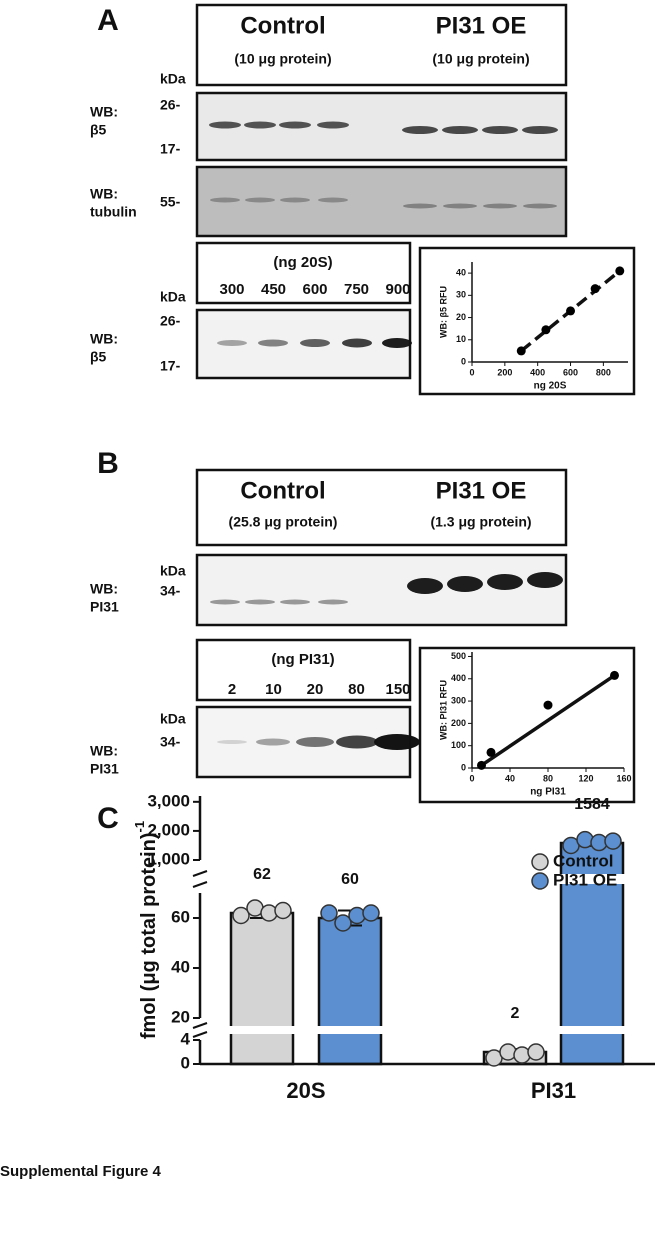 The height and width of the screenshot is (1251, 659). Describe the element at coordinates (480, 59) in the screenshot. I see `column-subtitle: (10 μg protein)` at that location.